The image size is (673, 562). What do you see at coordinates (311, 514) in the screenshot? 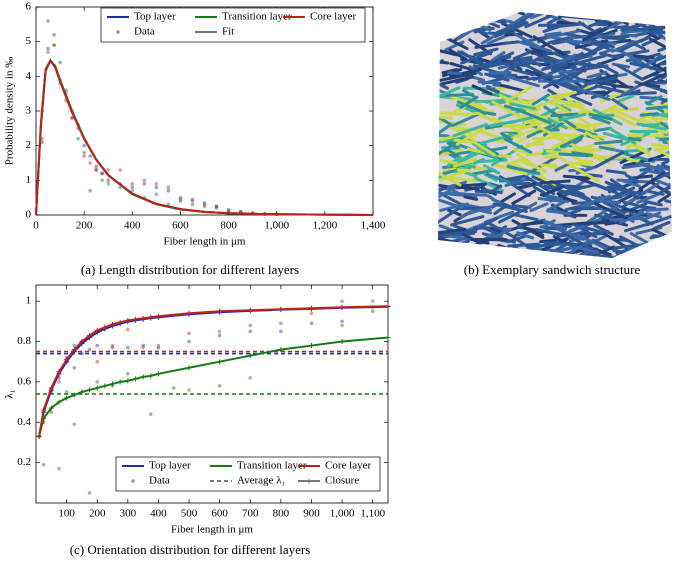
I see `x-tick-label: 900` at bounding box center [311, 514].